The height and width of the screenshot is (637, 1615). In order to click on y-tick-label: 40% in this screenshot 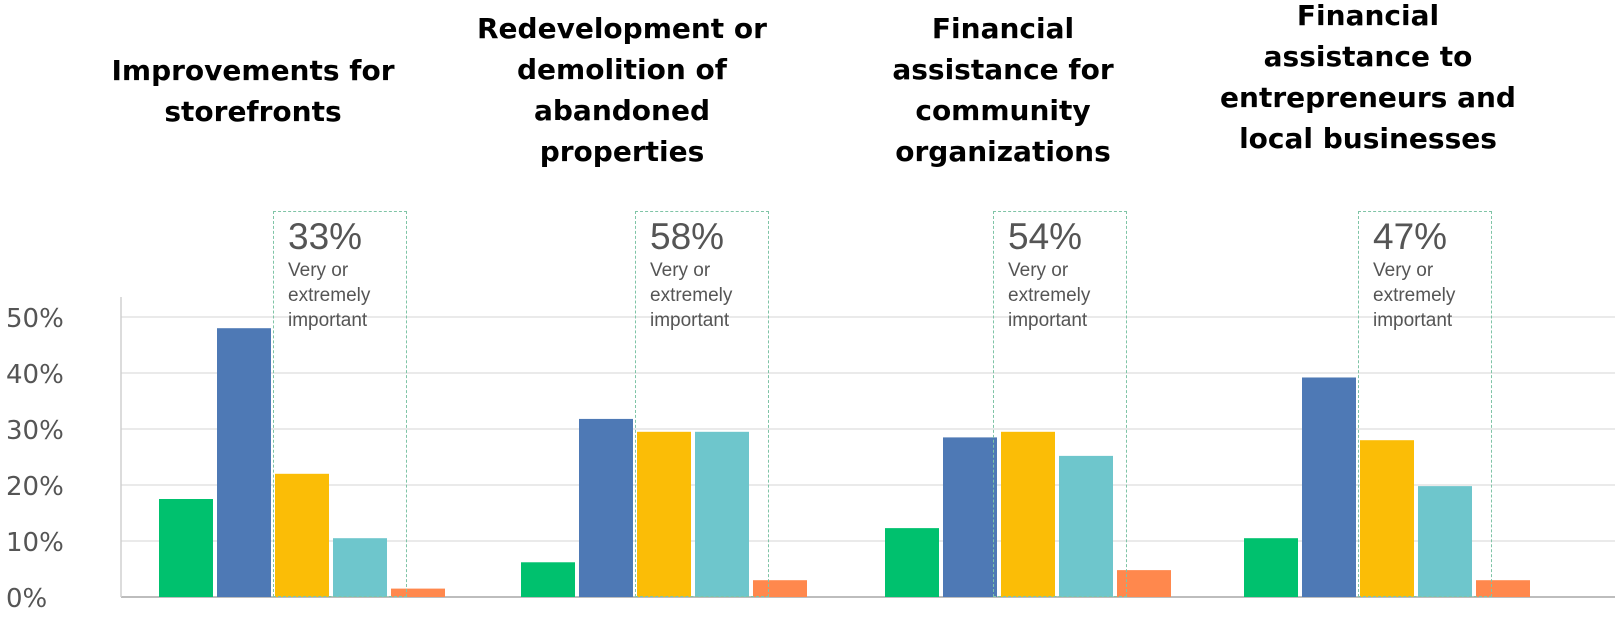, I will do `click(35, 375)`.